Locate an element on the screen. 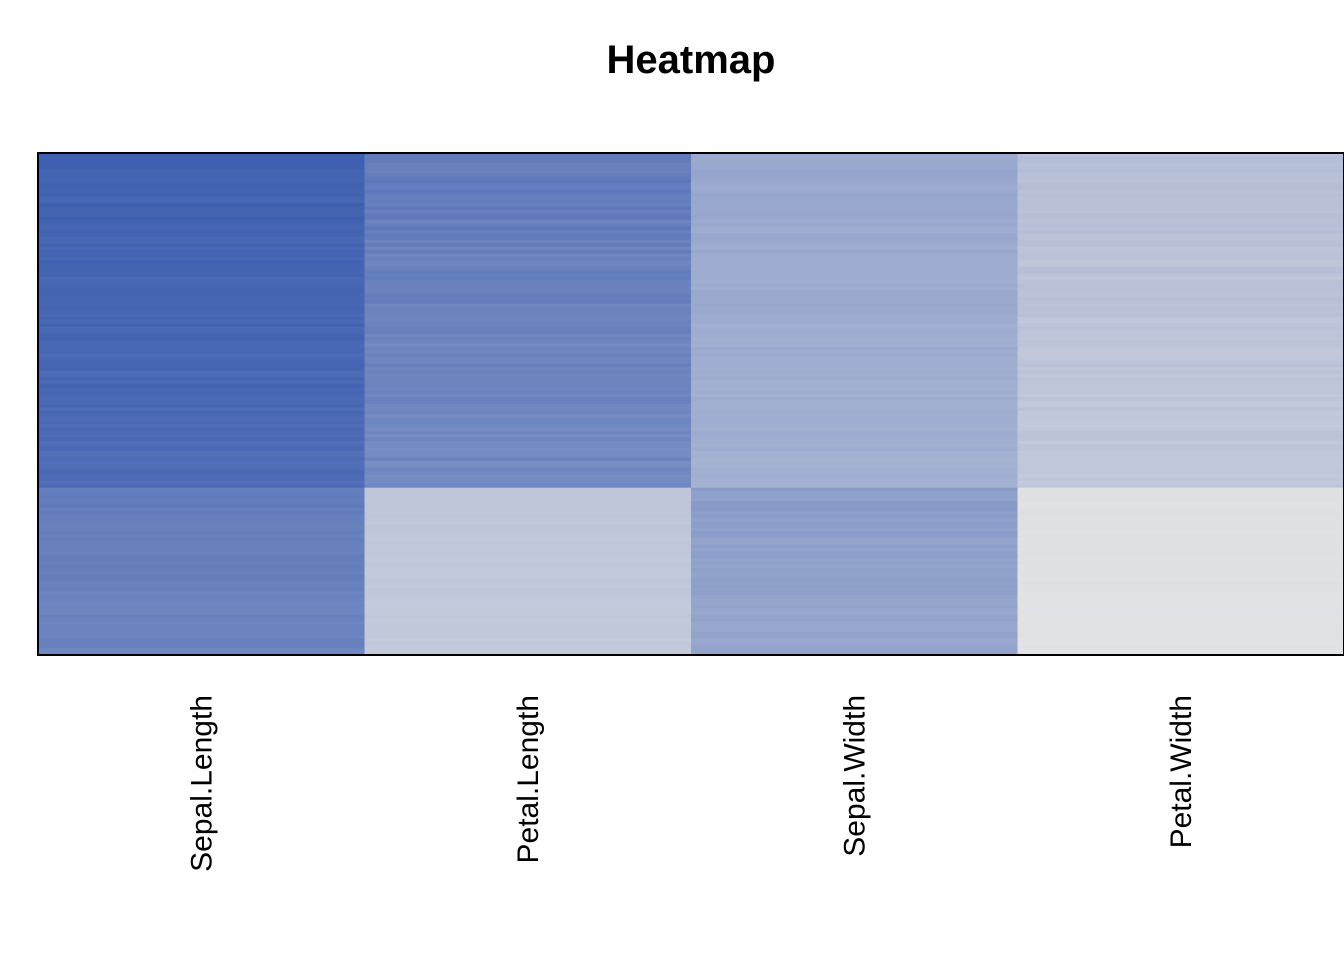  column-label: Petal.Width is located at coordinates (1181, 771).